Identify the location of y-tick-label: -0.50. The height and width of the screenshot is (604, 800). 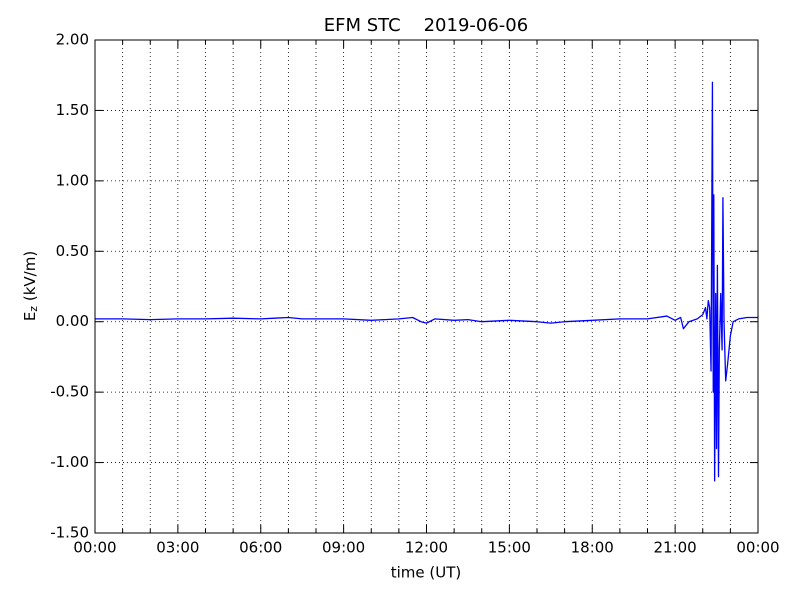
(69, 392).